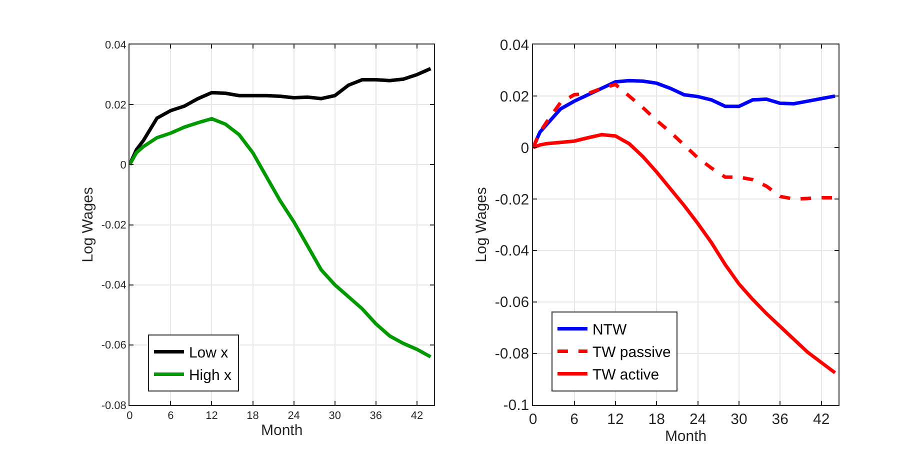  I want to click on legend-label: TW active, so click(626, 375).